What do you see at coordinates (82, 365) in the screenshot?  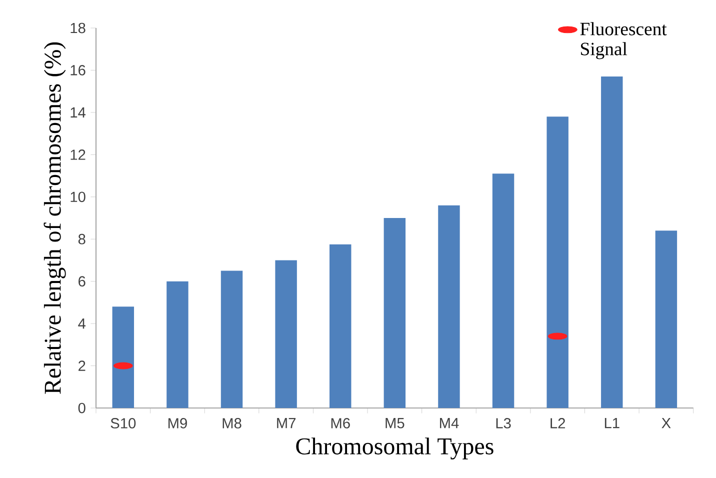 I see `y-tick-label: 2` at bounding box center [82, 365].